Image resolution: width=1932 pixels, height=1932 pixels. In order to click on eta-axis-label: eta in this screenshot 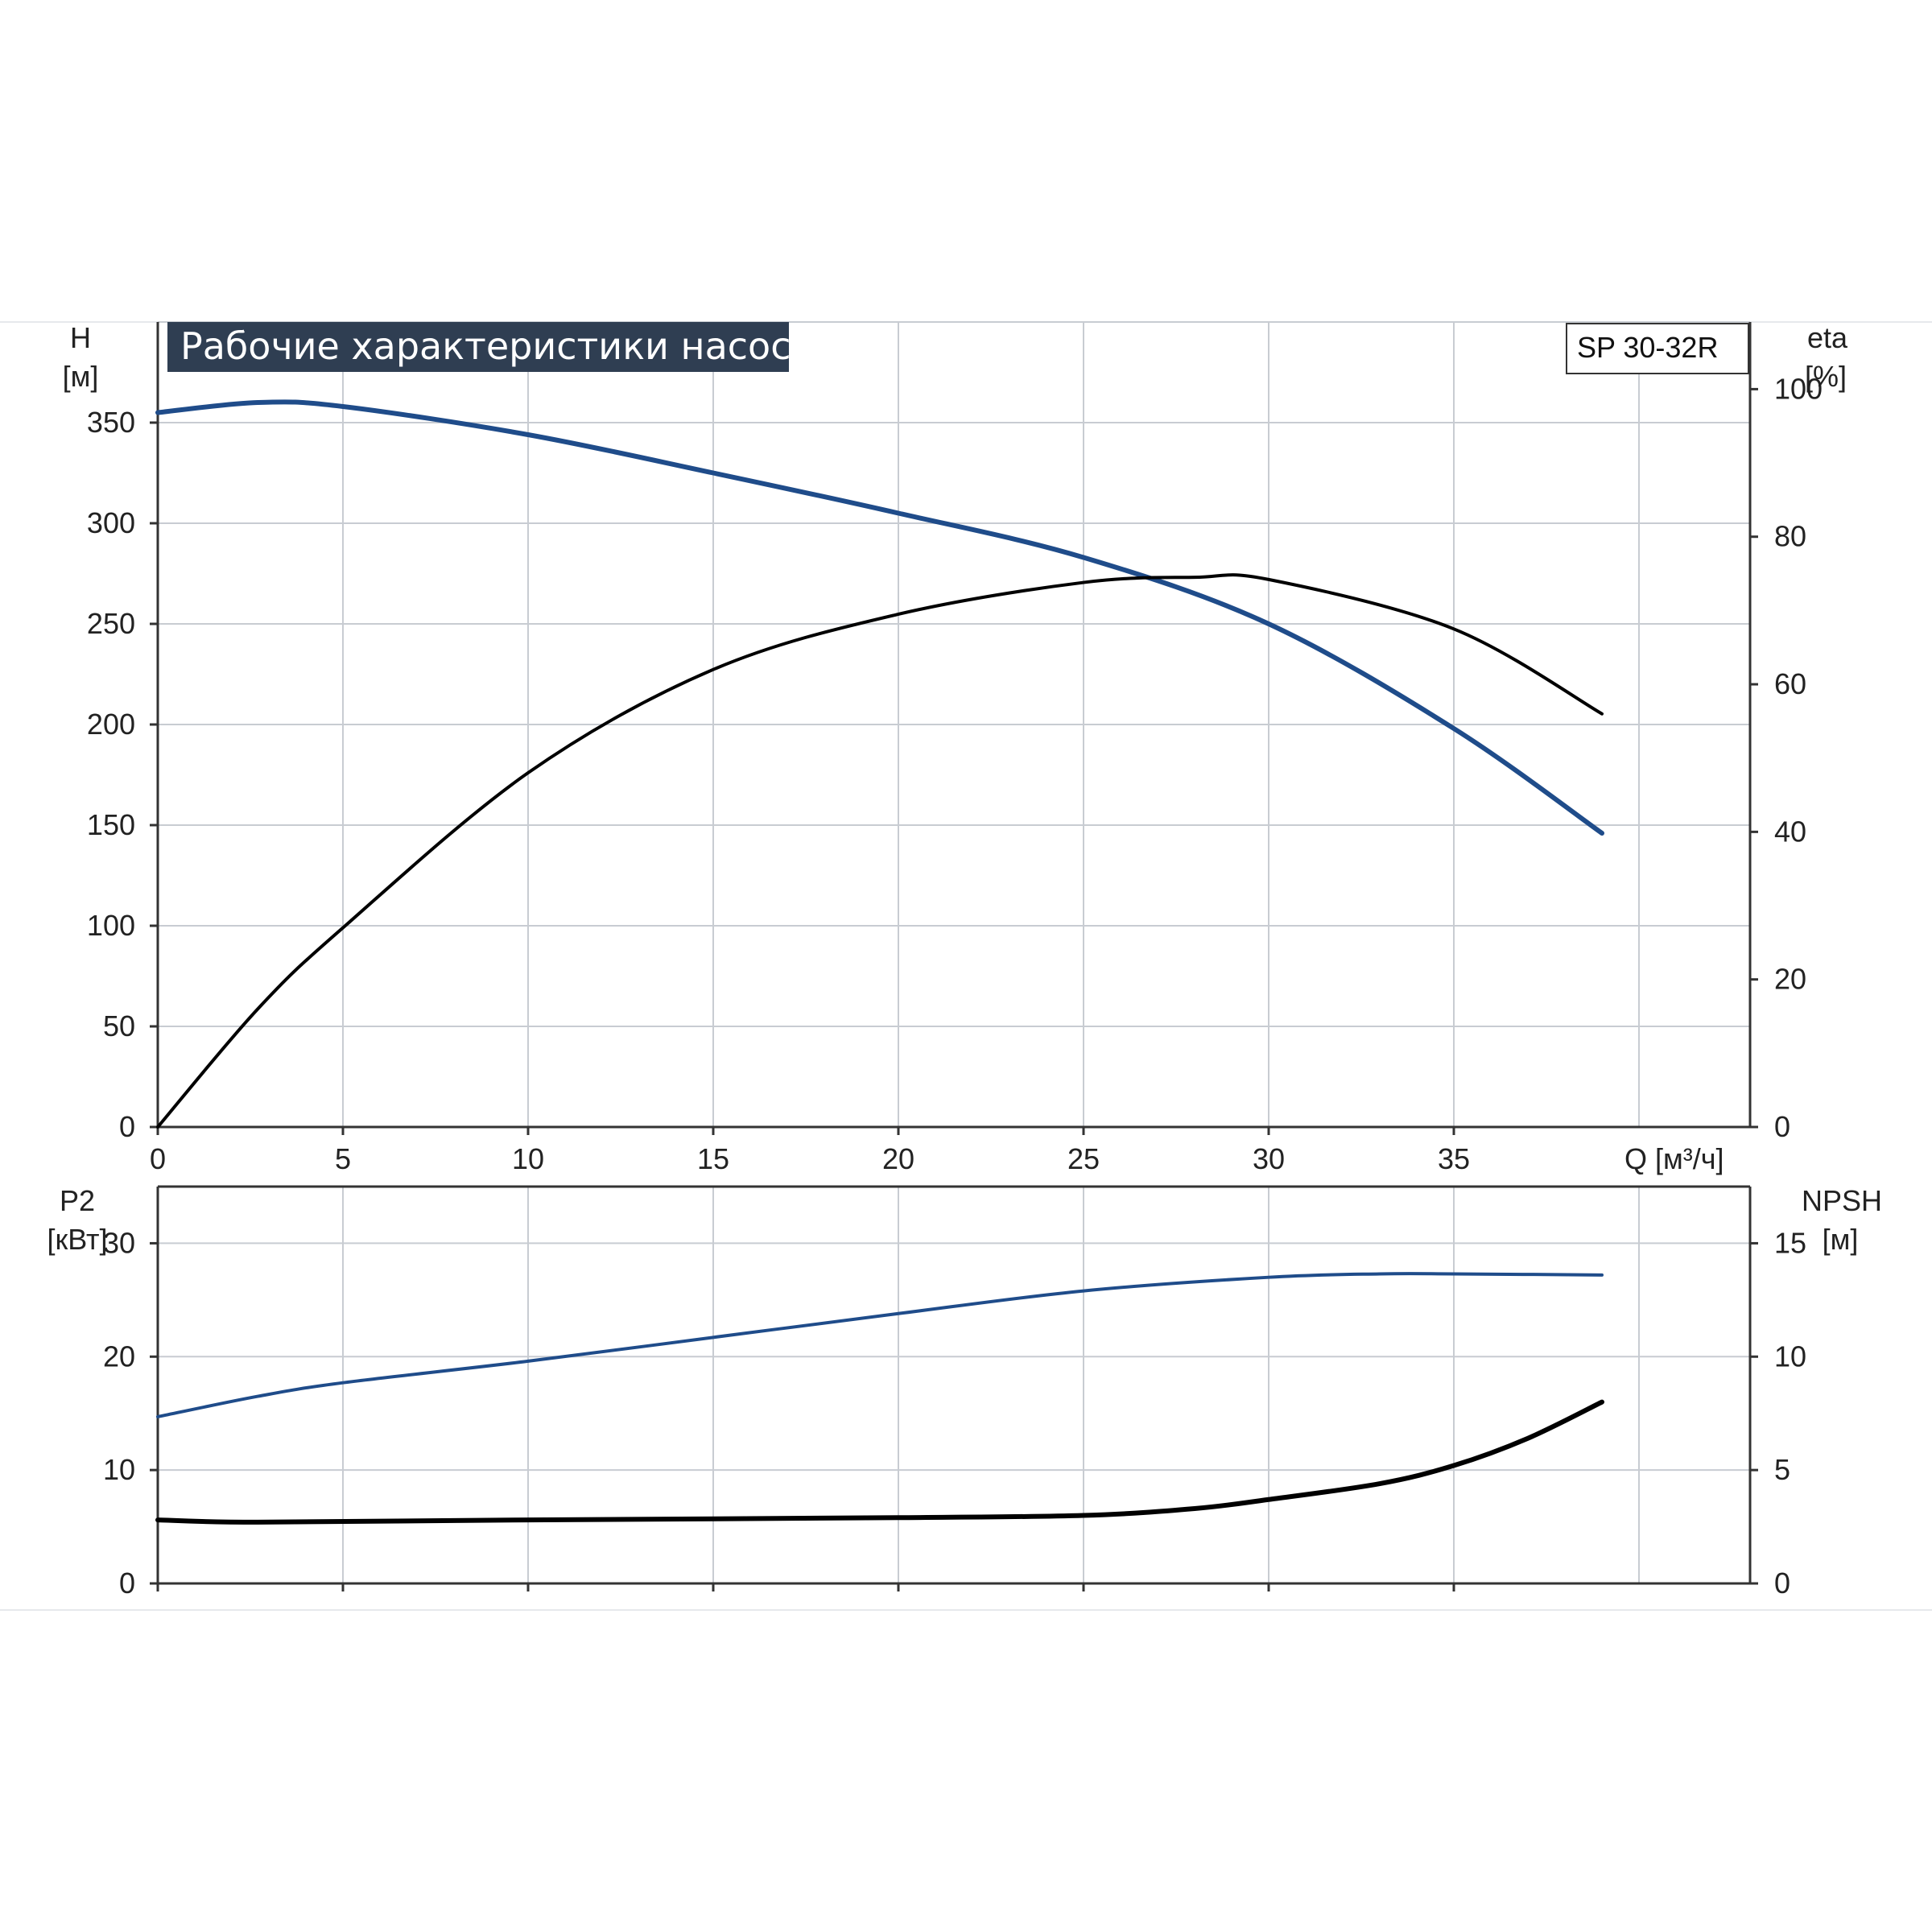, I will do `click(1827, 337)`.